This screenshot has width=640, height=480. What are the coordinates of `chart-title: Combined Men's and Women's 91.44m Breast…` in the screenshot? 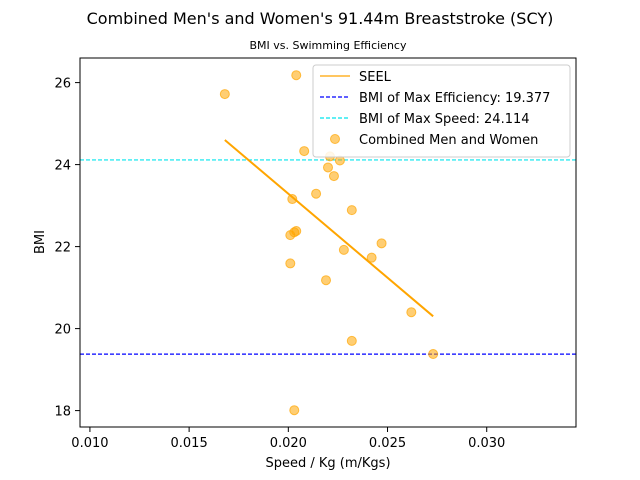 It's located at (320, 18).